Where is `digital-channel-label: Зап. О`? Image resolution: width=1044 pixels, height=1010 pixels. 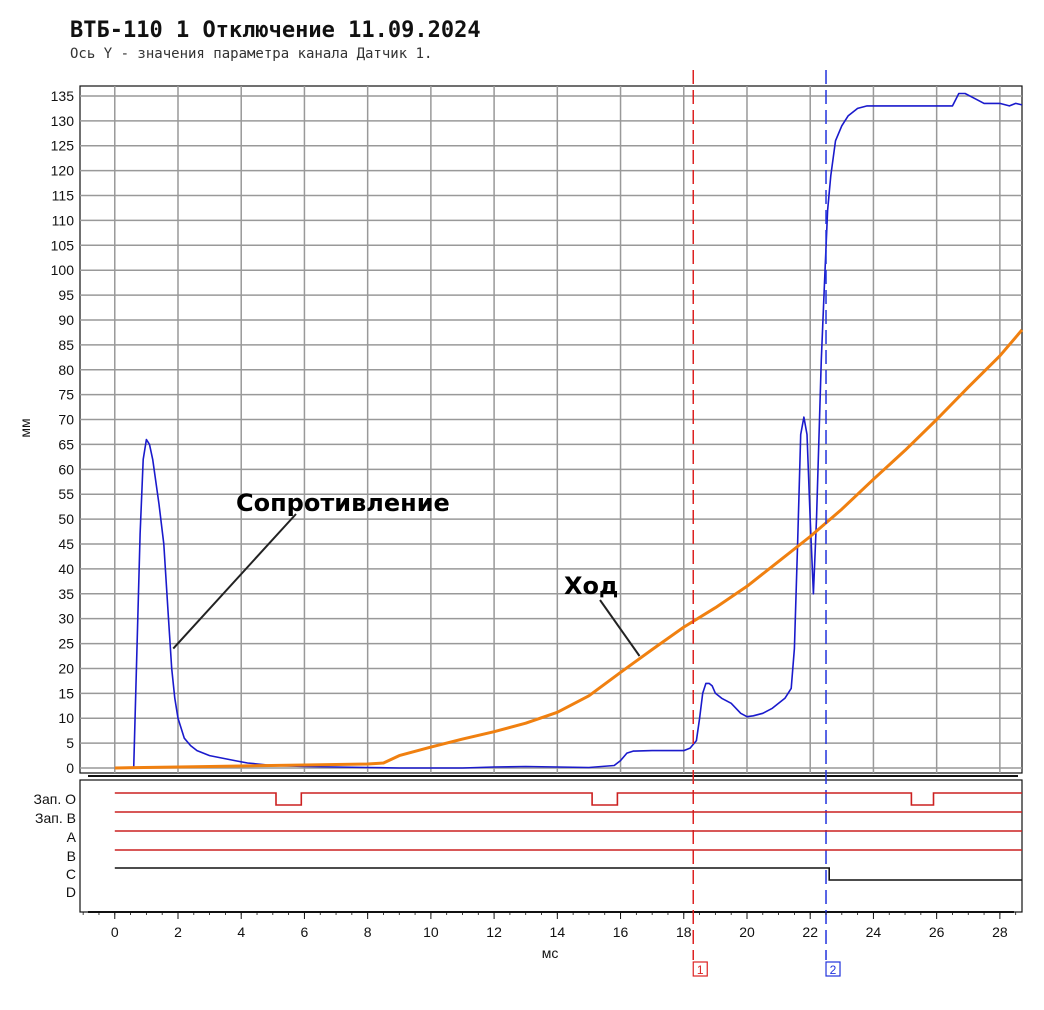
digital-channel-label: Зап. О is located at coordinates (55, 799).